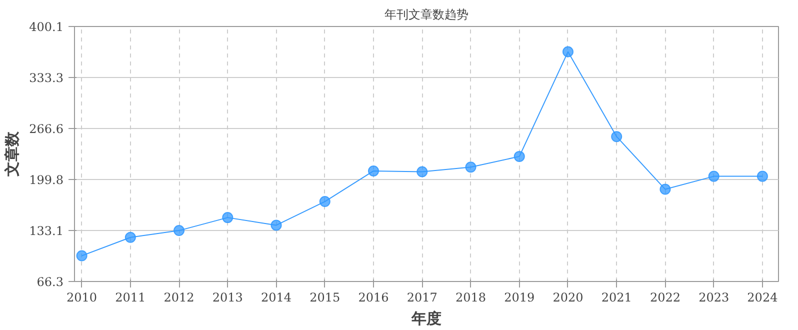  Describe the element at coordinates (426, 15) in the screenshot. I see `chart-title: 年刊文章数趋势` at that location.